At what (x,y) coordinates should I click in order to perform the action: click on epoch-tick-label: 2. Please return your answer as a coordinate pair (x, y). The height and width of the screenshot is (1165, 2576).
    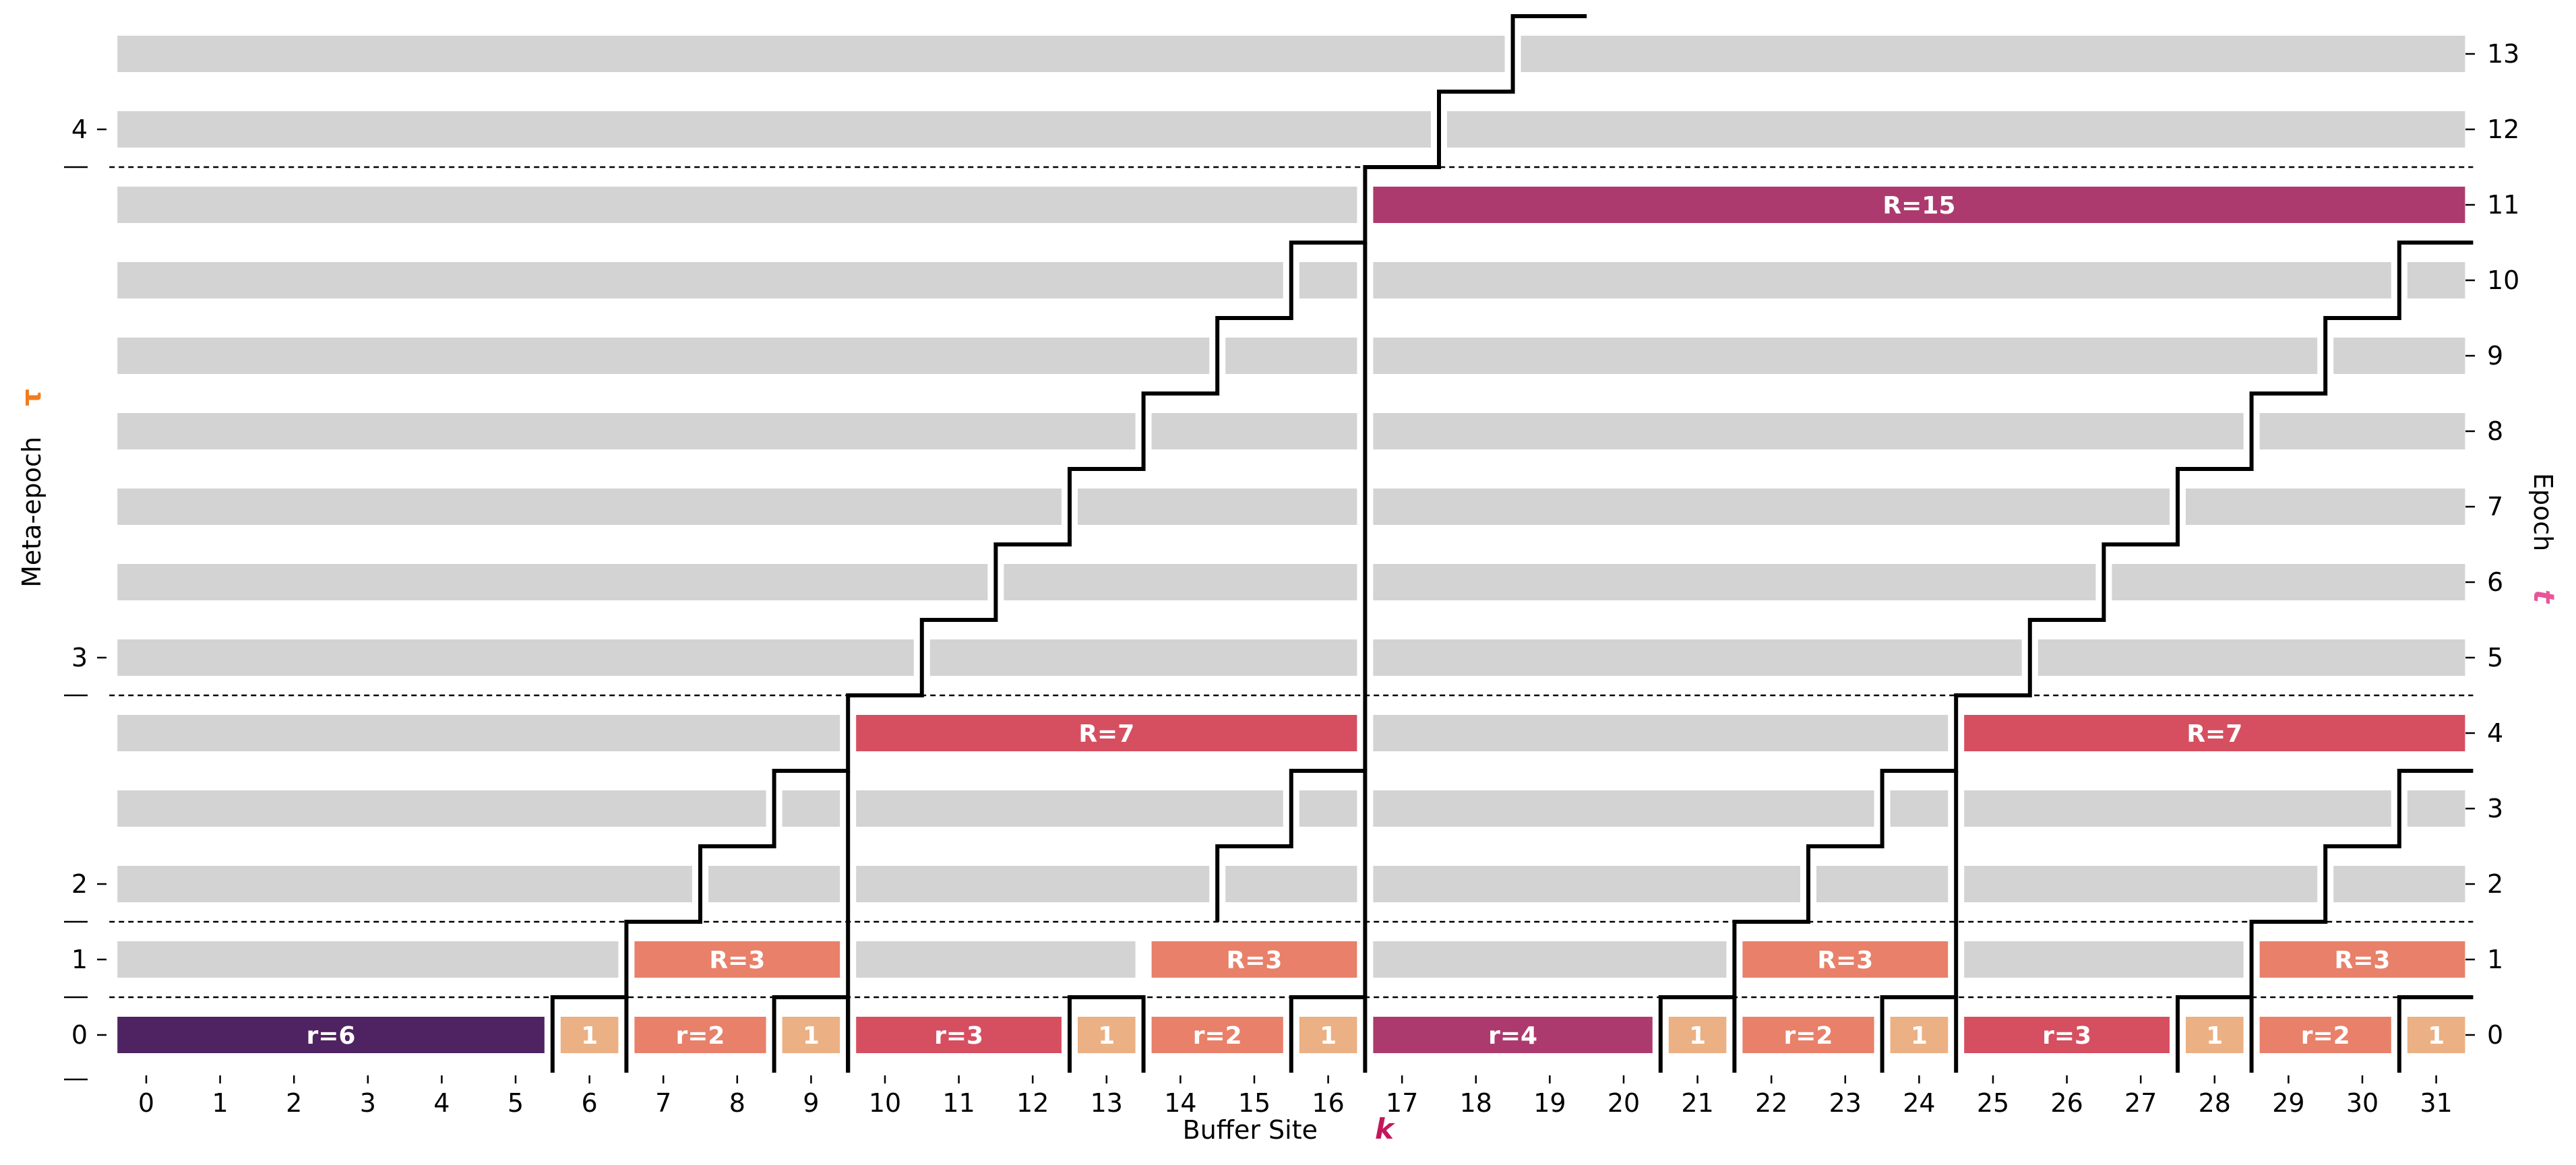
    Looking at the image, I should click on (2495, 884).